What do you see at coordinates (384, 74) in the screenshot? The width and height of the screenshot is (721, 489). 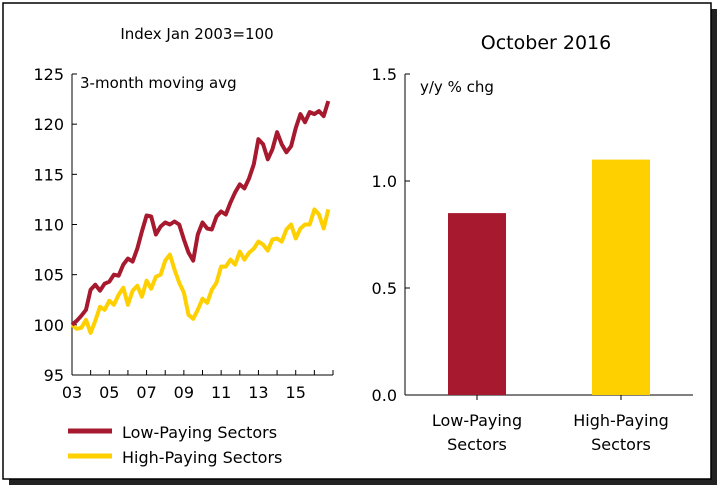 I see `y-tick-label: 1.5` at bounding box center [384, 74].